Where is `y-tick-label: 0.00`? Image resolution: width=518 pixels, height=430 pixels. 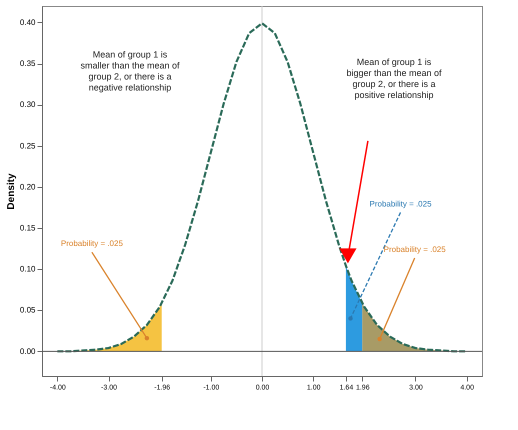 y-tick-label: 0.00 is located at coordinates (28, 351).